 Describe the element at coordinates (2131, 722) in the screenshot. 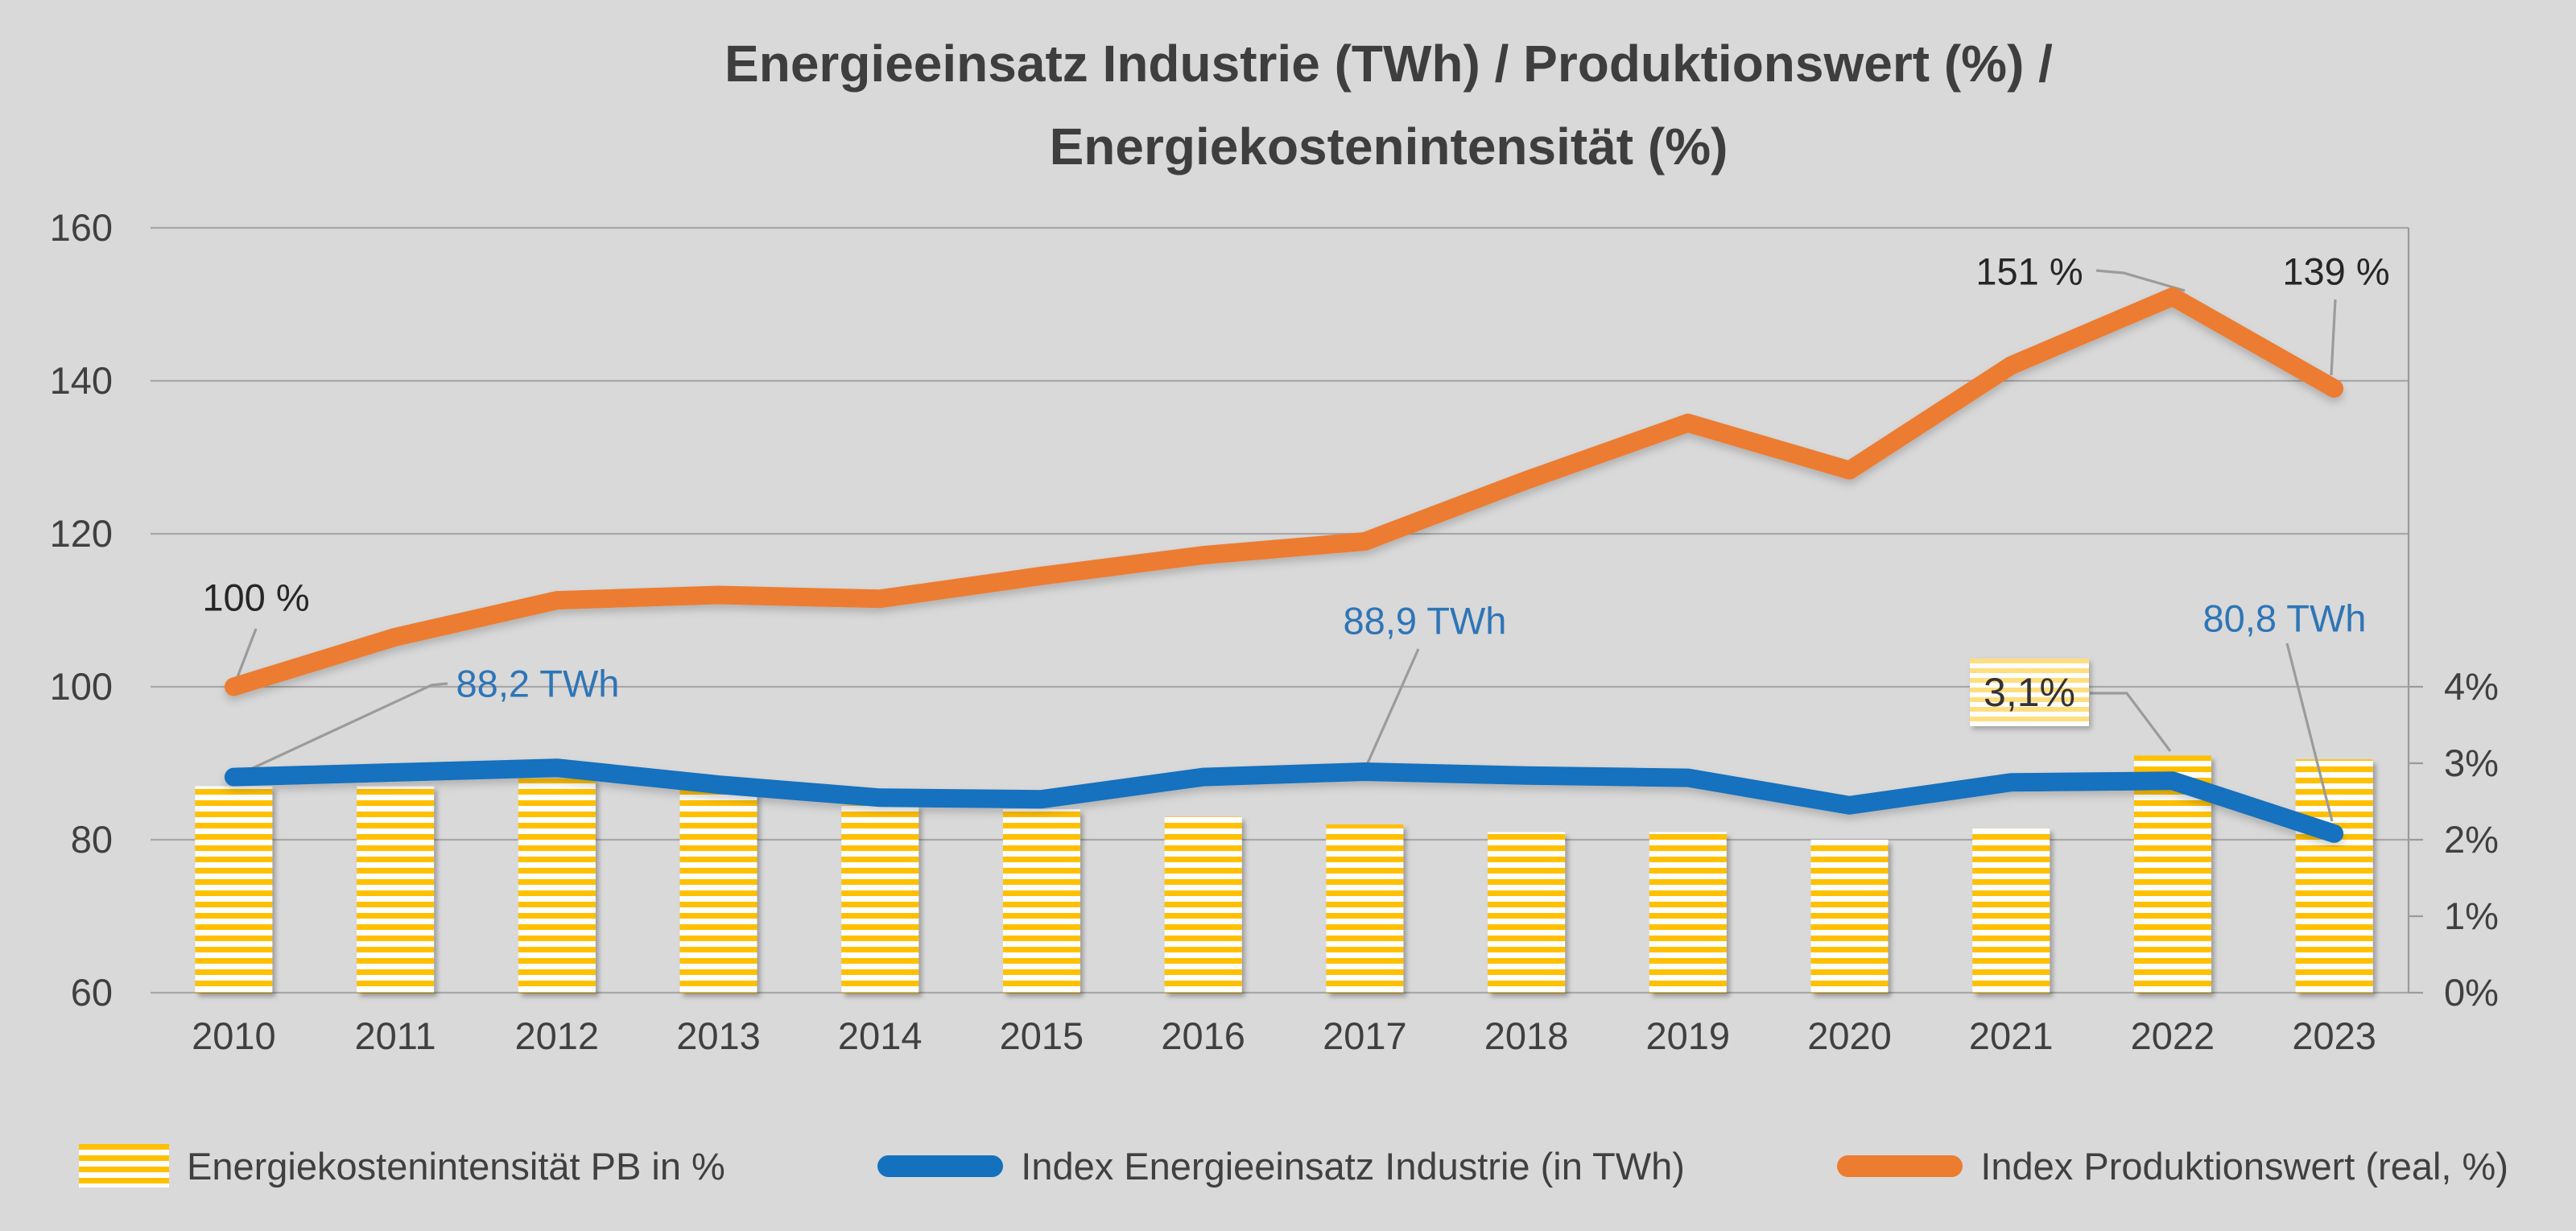

I see `leader-line-ki-2022` at that location.